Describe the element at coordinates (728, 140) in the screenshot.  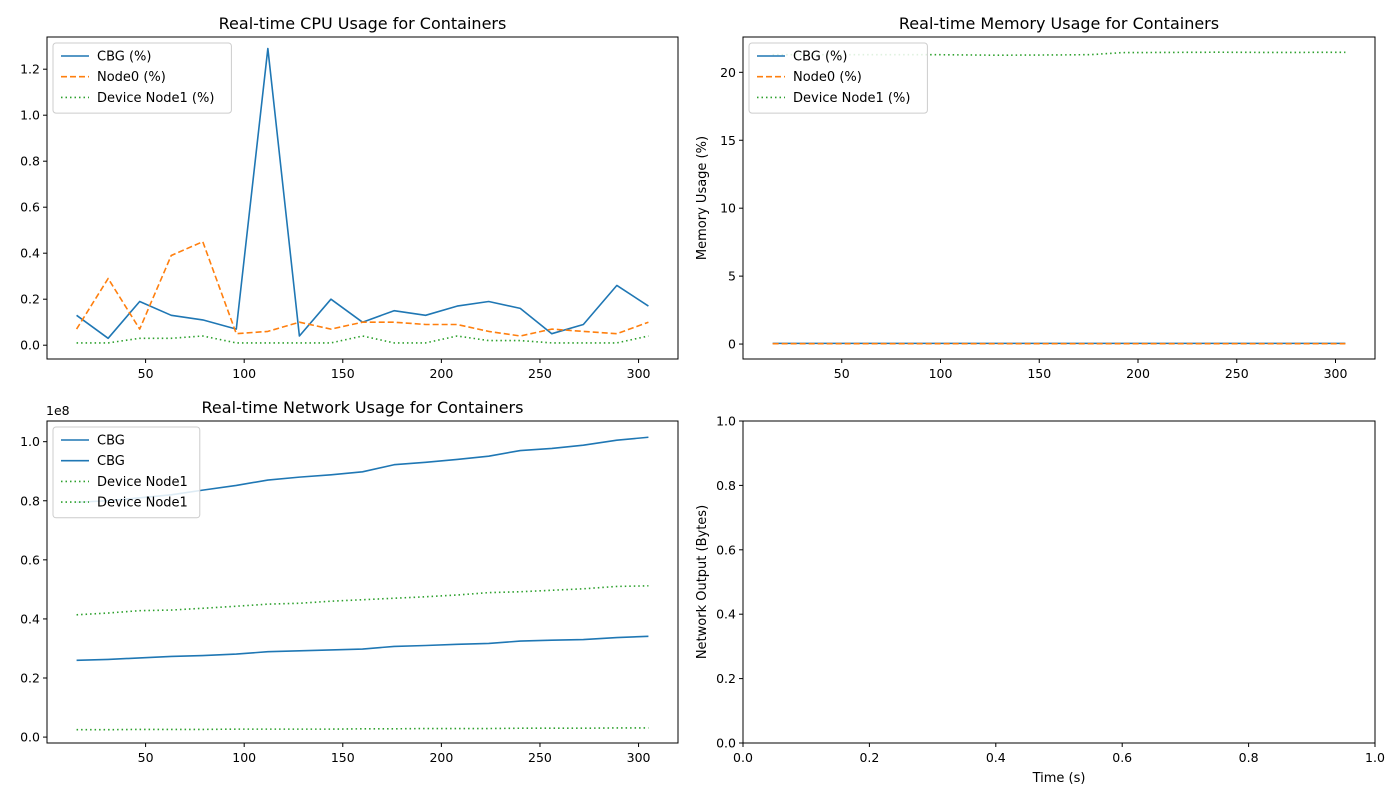
I see `y-tick-label: 15` at that location.